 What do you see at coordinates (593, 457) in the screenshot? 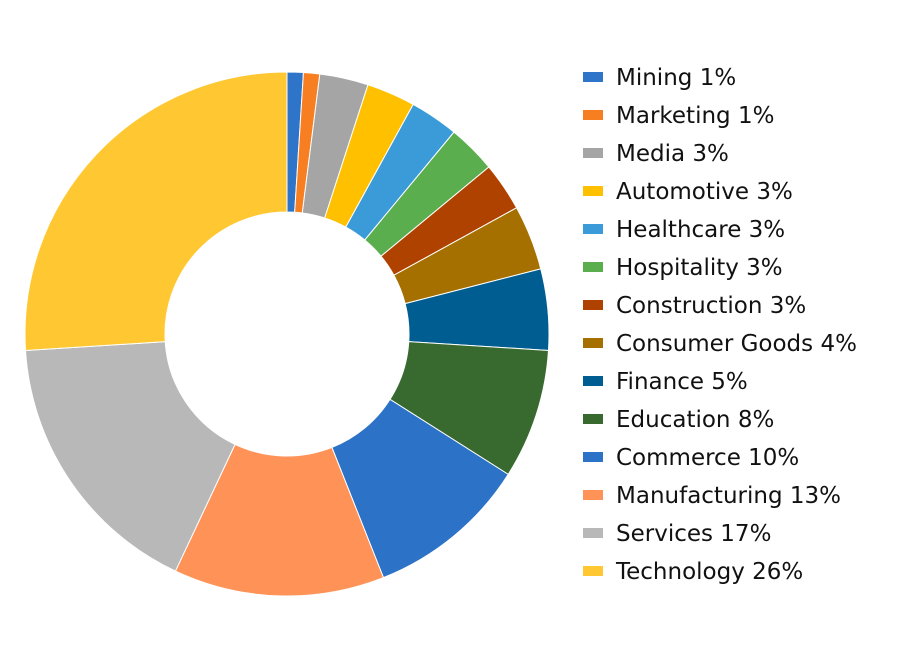
I see `legend-swatch-commerce` at bounding box center [593, 457].